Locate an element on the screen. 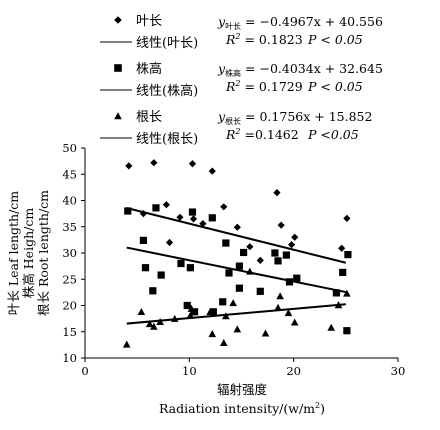 The height and width of the screenshot is (430, 440). y-tick-label: 35 is located at coordinates (69, 227).